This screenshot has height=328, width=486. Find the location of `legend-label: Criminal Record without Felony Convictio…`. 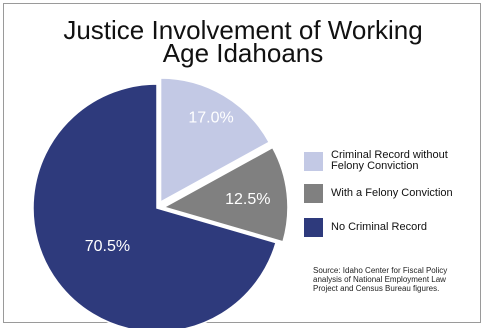

legend-label: Criminal Record without Felony Convictio… is located at coordinates (408, 161).